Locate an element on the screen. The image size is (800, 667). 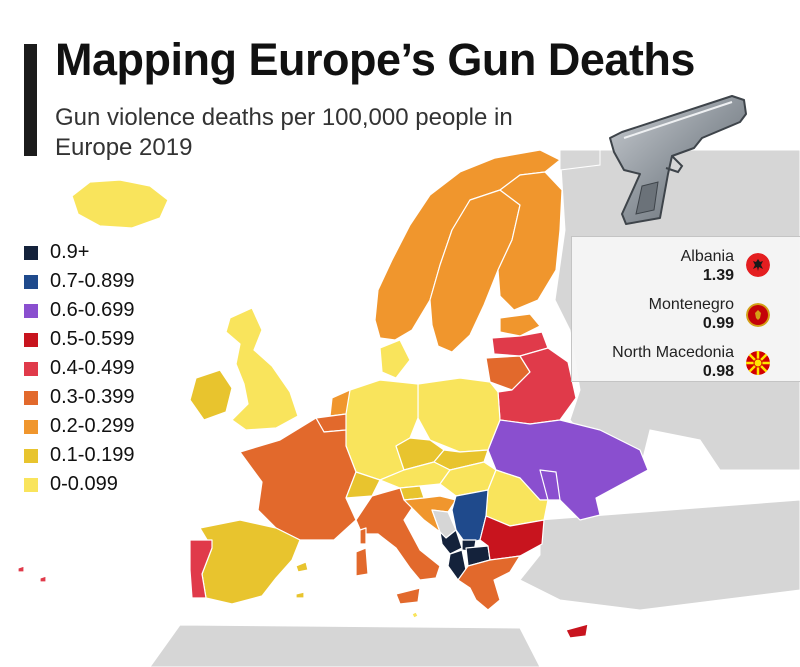
legend-item: 0-0.099 is located at coordinates (79, 484).